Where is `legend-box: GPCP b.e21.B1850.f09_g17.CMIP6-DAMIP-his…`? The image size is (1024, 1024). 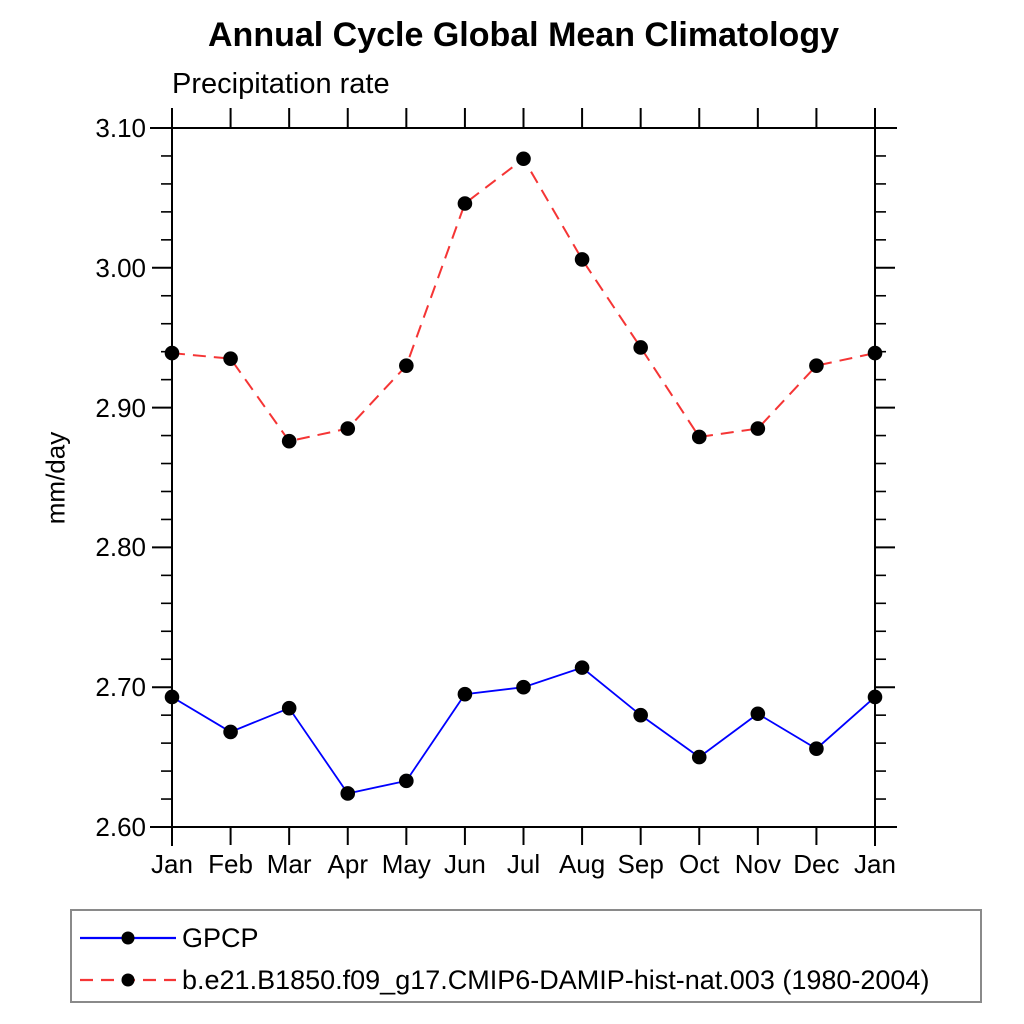 legend-box: GPCP b.e21.B1850.f09_g17.CMIP6-DAMIP-his… is located at coordinates (526, 956).